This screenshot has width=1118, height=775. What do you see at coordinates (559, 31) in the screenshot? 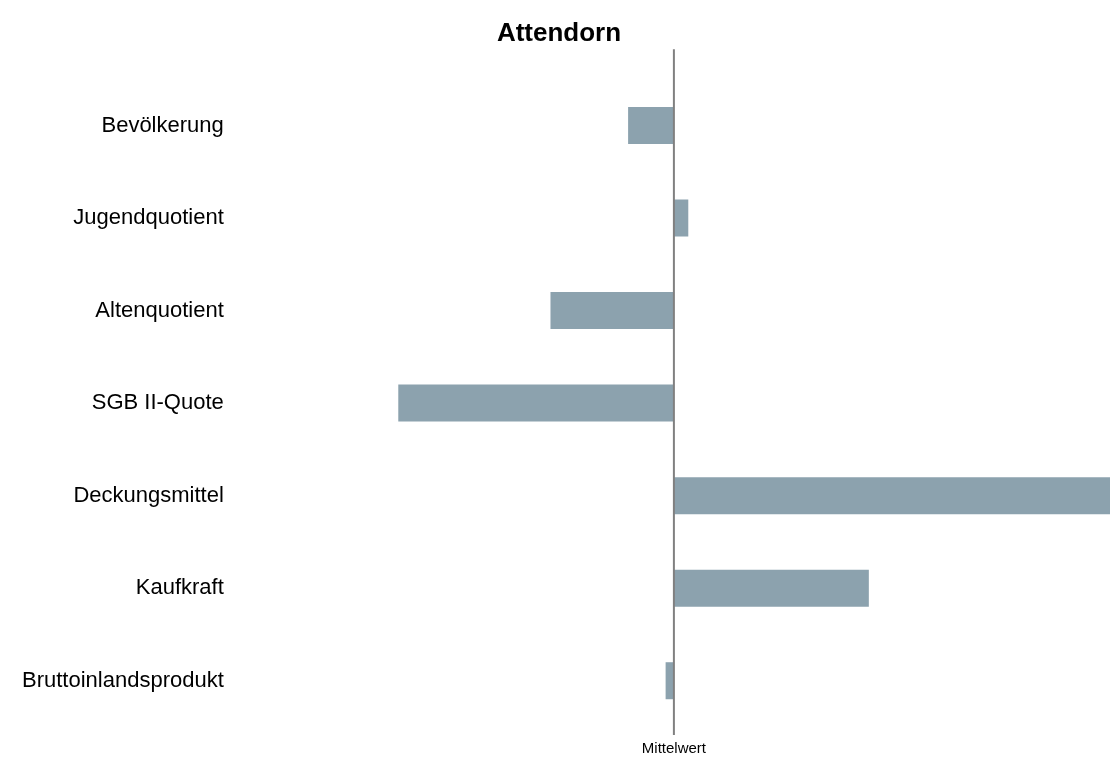
I see `chart-title: Attendorn` at bounding box center [559, 31].